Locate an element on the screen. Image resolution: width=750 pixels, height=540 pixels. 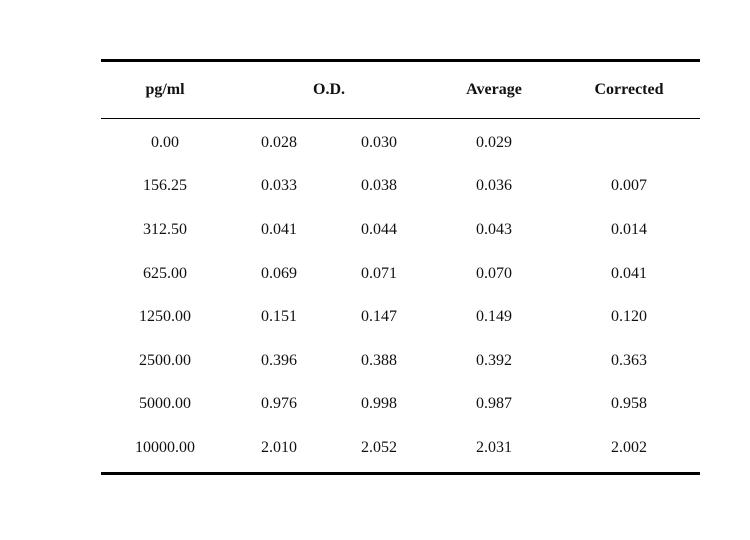
header-average: Average is located at coordinates (494, 89).